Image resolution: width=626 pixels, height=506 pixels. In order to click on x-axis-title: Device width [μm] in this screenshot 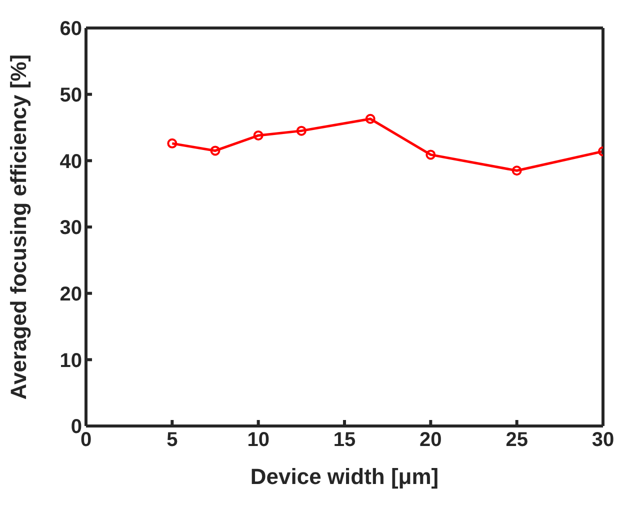, I will do `click(344, 476)`.